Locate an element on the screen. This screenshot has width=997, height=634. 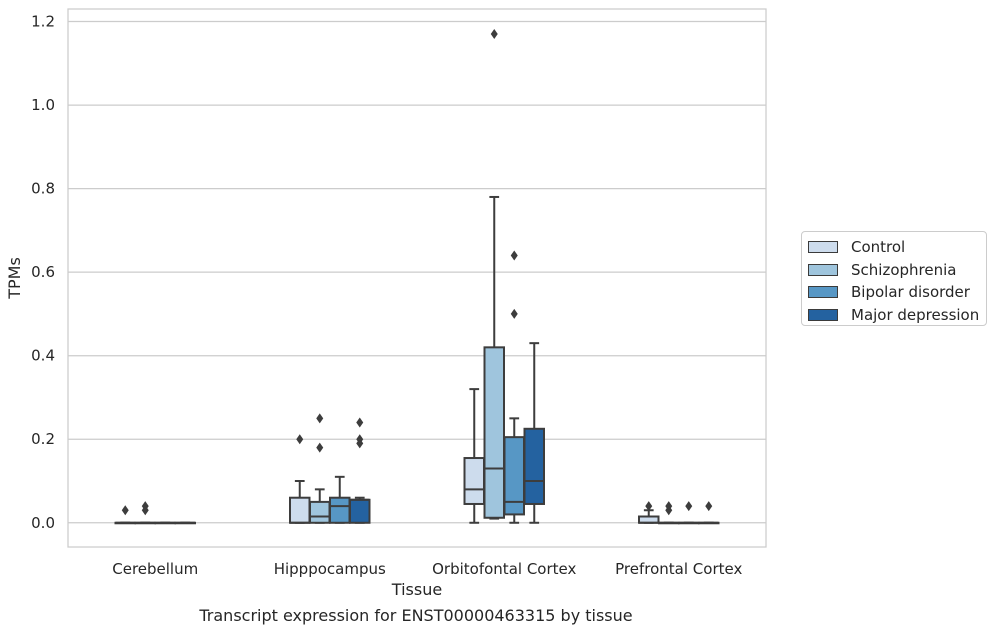
y-tick-label: 0.8 is located at coordinates (43, 189).